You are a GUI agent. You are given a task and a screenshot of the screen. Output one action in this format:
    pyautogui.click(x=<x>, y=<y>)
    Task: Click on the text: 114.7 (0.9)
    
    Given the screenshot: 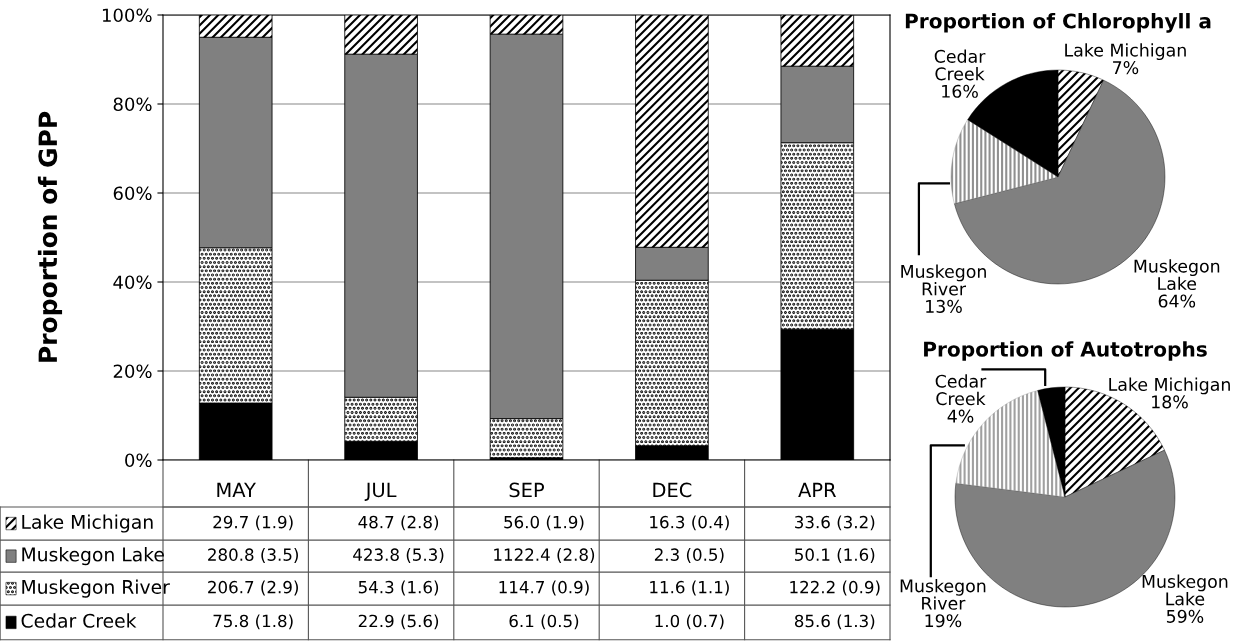 What is the action you would take?
    pyautogui.click(x=544, y=588)
    